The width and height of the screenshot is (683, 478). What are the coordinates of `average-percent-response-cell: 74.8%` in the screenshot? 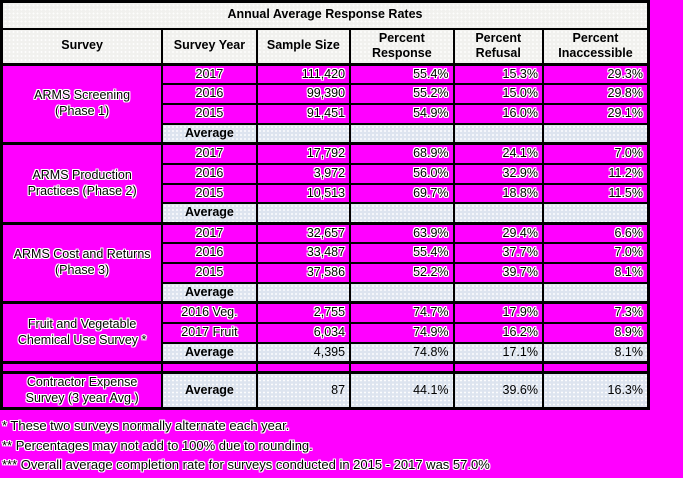 It's located at (402, 352).